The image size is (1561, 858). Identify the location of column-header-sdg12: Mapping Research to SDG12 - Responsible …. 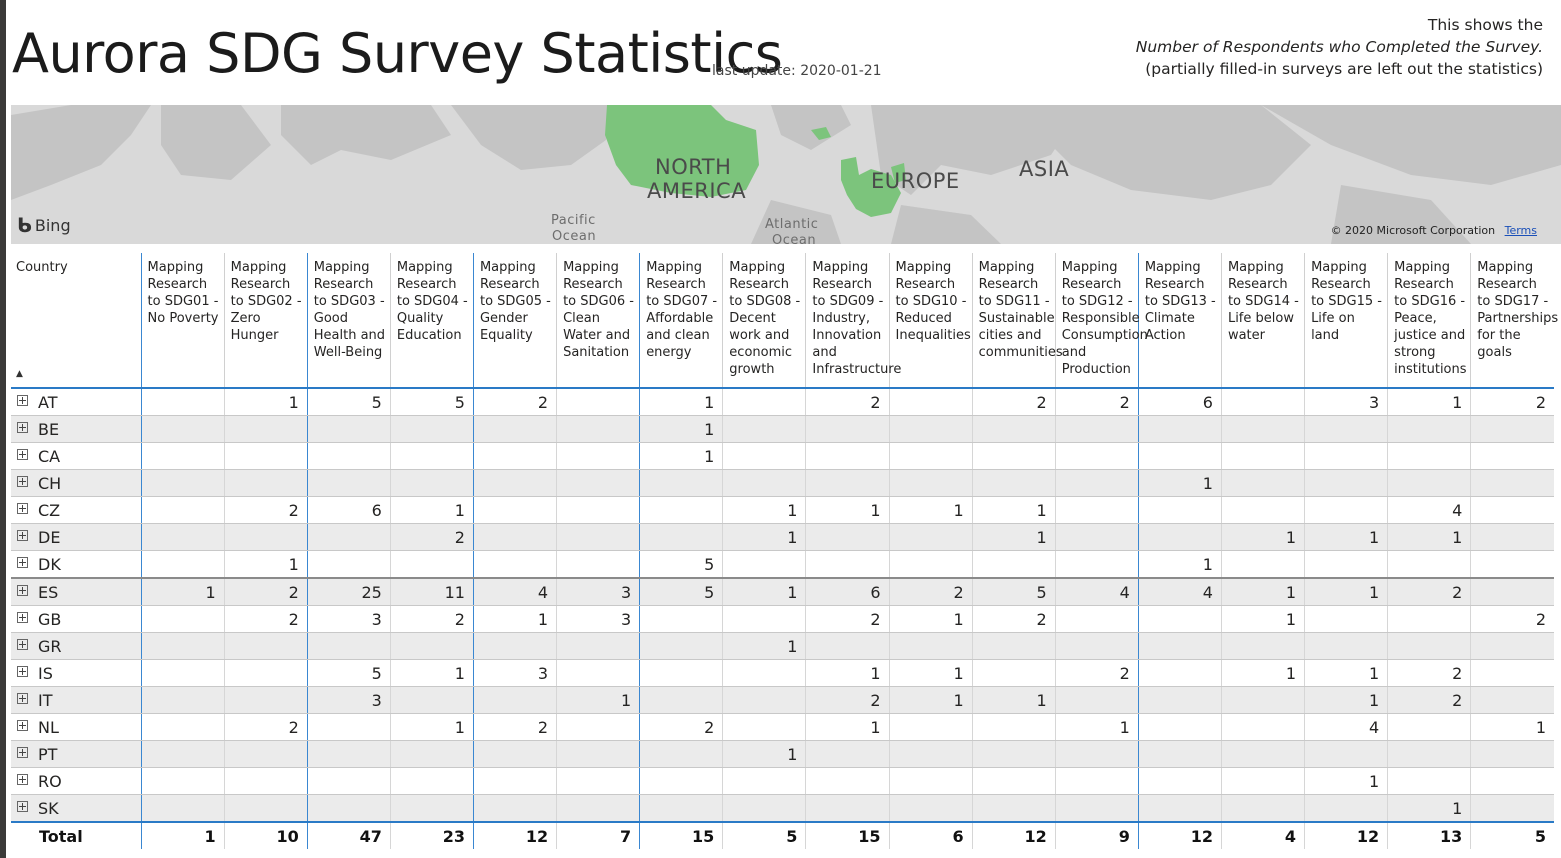
(1101, 320).